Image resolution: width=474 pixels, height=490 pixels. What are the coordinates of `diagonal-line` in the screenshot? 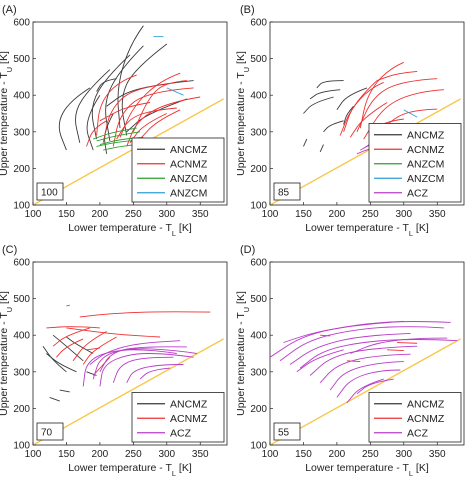 It's located at (128, 151).